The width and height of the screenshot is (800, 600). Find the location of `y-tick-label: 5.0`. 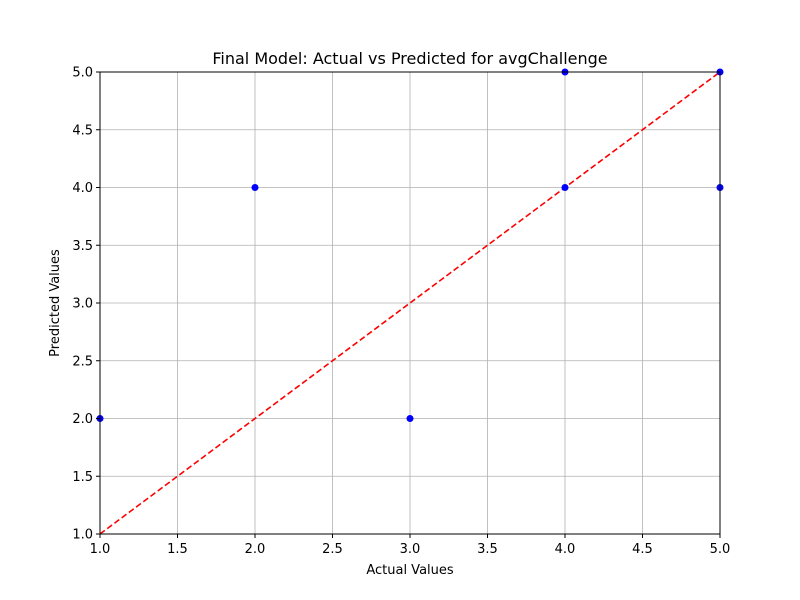

y-tick-label: 5.0 is located at coordinates (82, 73).